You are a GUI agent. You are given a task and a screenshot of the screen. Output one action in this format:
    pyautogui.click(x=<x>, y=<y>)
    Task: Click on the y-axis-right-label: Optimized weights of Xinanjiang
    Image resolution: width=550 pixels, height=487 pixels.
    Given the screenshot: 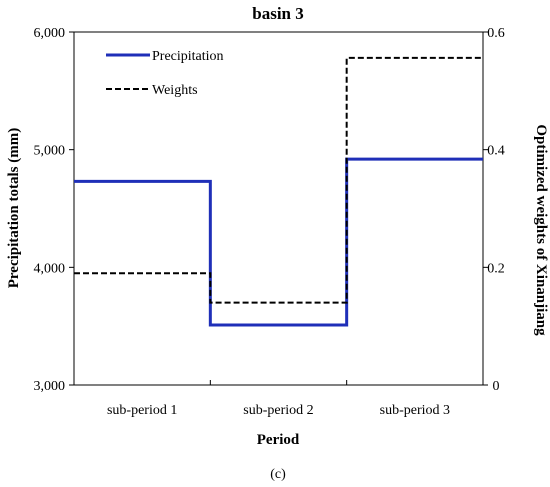 What is the action you would take?
    pyautogui.click(x=541, y=230)
    